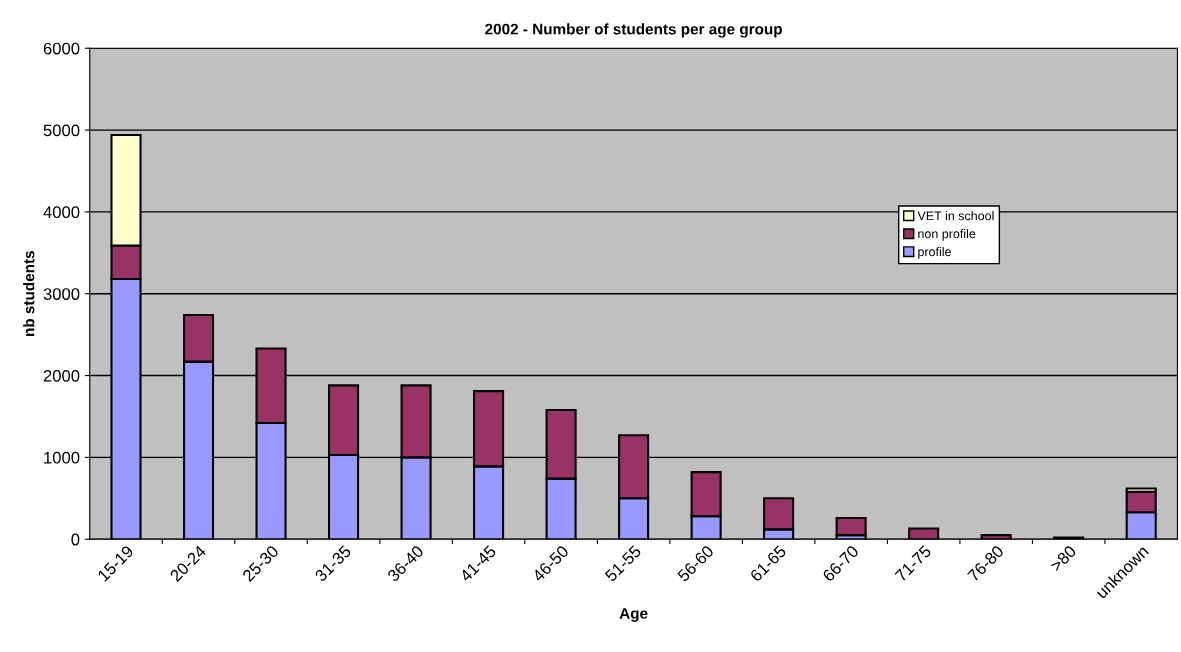 The image size is (1181, 652). Describe the element at coordinates (955, 216) in the screenshot. I see `legend-label: VET in school` at that location.